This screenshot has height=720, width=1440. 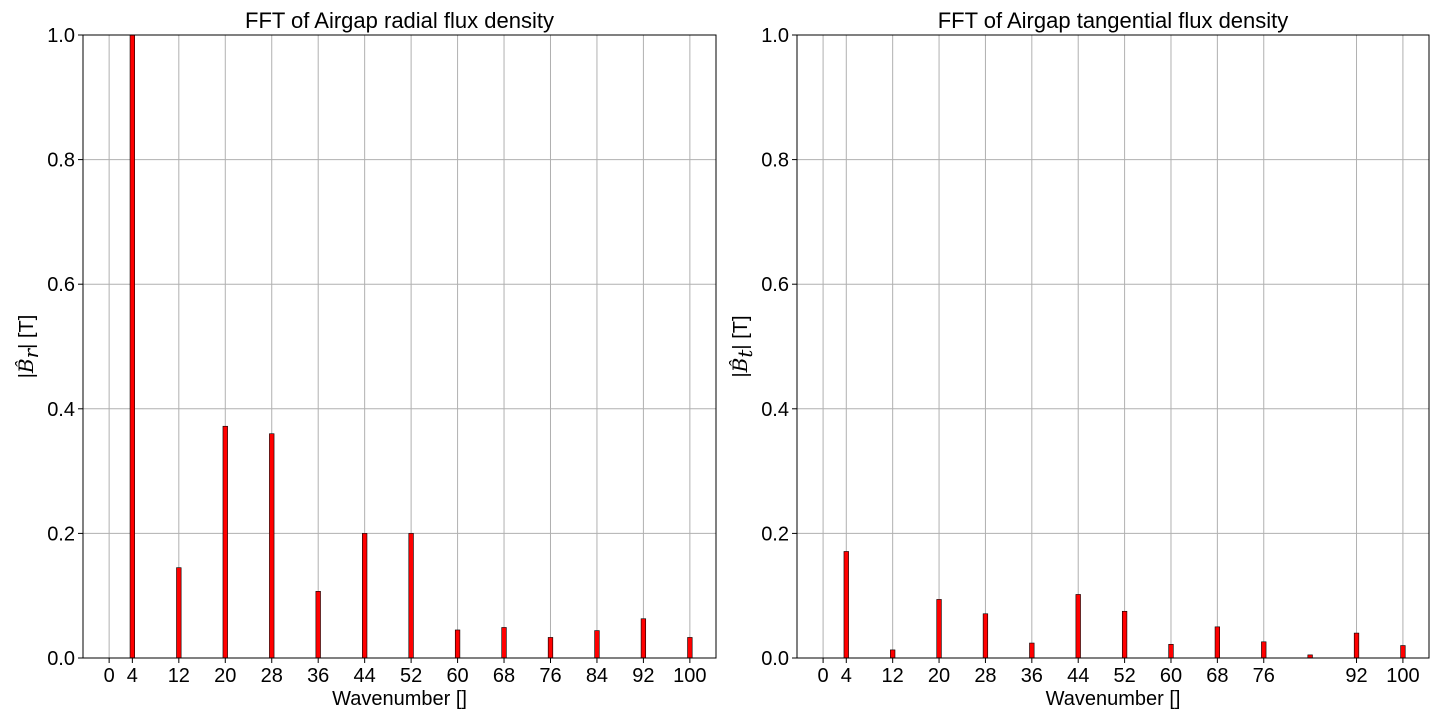 What do you see at coordinates (31, 352) in the screenshot?
I see `y-label-subscript: r` at bounding box center [31, 352].